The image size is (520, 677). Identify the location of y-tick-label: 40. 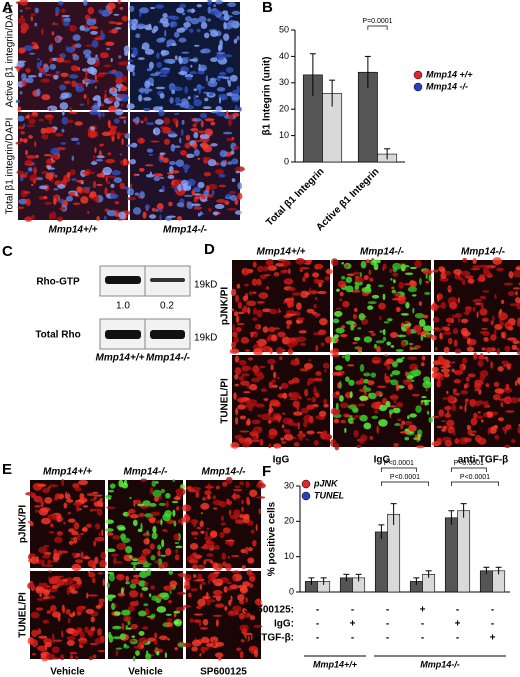
(284, 56).